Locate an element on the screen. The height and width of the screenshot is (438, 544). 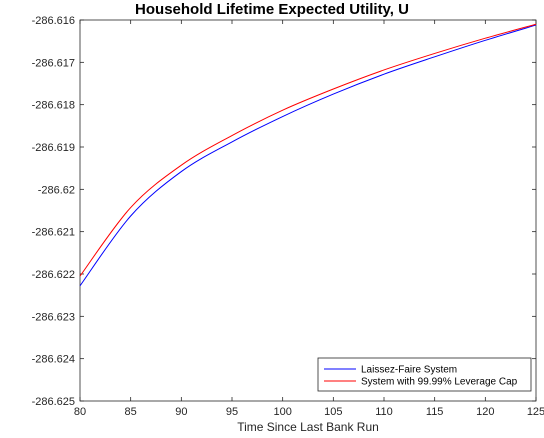
legend-label-laissez-faire: Laissez-Faire System is located at coordinates (409, 370).